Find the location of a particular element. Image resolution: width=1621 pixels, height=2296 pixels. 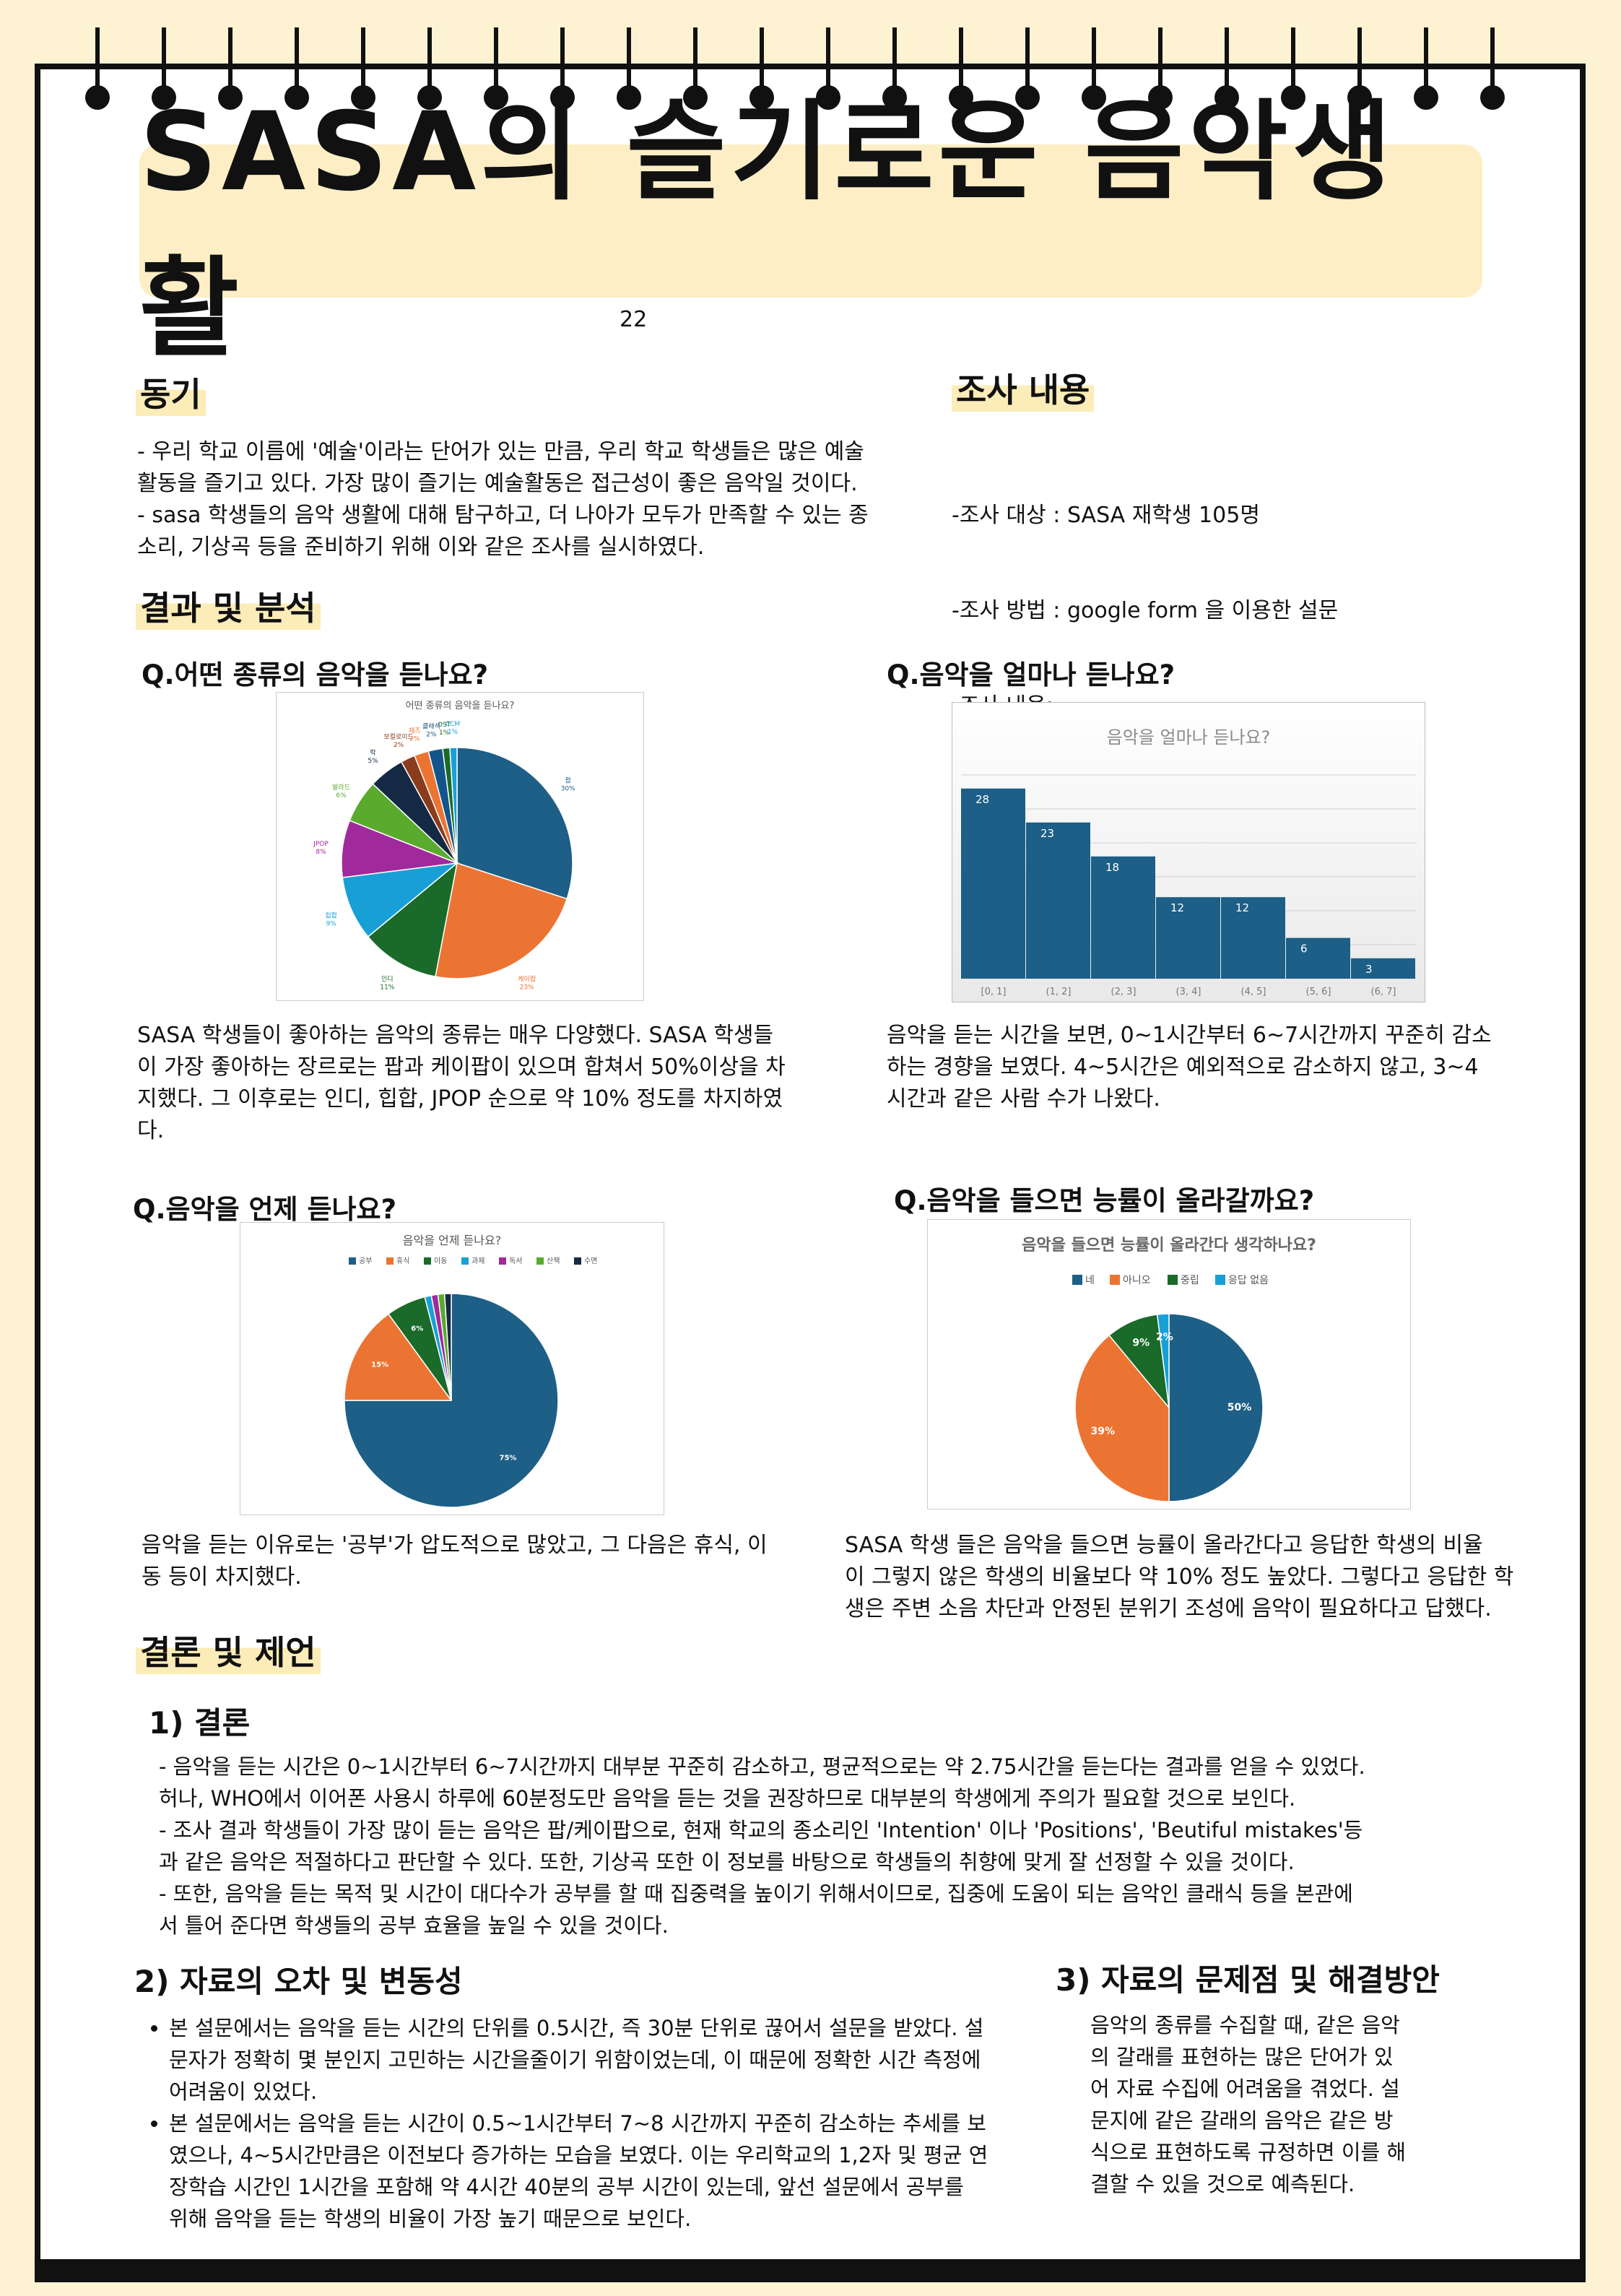

slice-category-label: OST is located at coordinates (444, 725).